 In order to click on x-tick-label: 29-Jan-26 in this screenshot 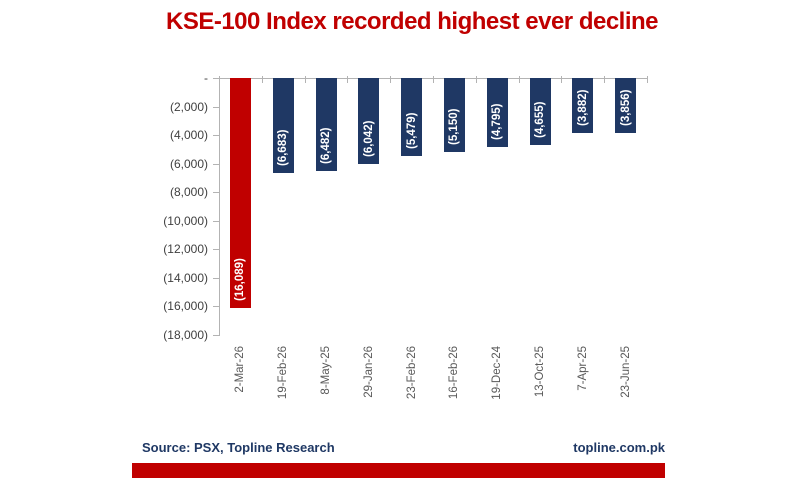, I will do `click(368, 372)`.